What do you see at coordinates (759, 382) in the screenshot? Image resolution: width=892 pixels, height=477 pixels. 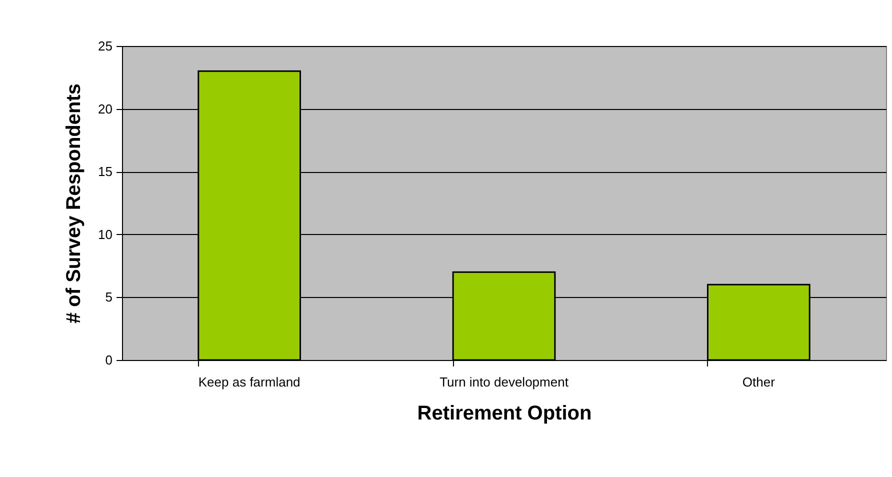 I see `x-tick-label: Other` at bounding box center [759, 382].